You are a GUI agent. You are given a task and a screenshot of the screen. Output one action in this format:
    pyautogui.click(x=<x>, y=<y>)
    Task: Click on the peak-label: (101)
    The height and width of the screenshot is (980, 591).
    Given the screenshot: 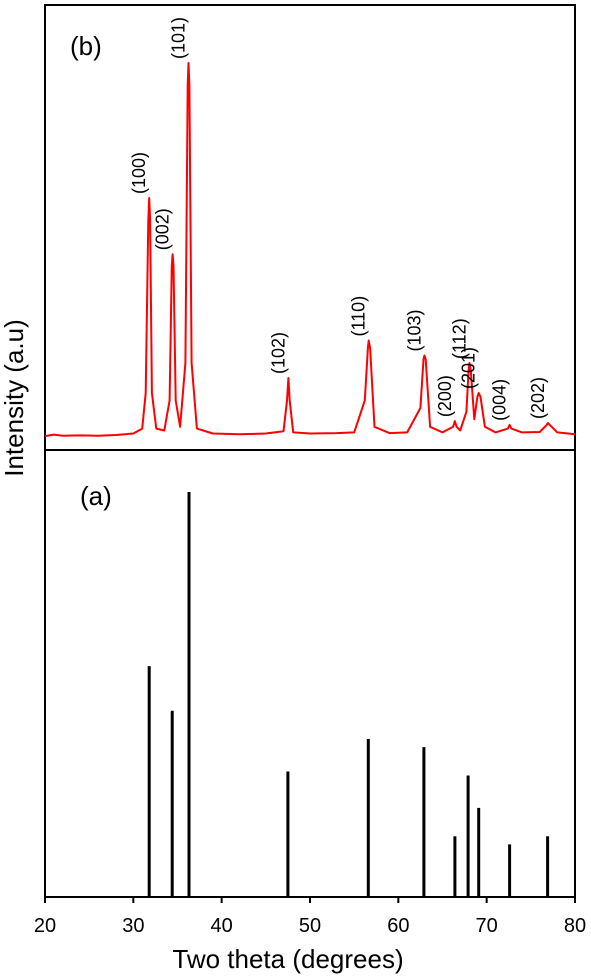 What is the action you would take?
    pyautogui.click(x=179, y=38)
    